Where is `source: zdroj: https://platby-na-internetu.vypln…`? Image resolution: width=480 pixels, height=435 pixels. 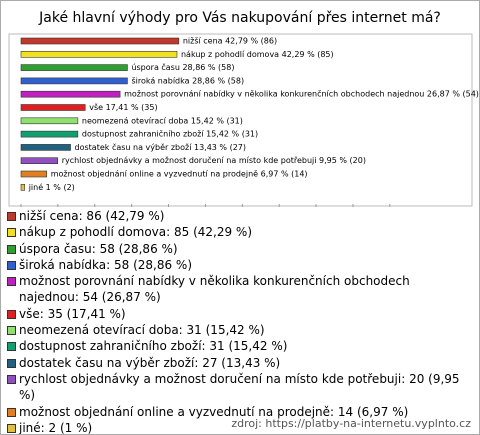 source: zdroj: https://platby-na-internetu.vypln… is located at coordinates (351, 423).